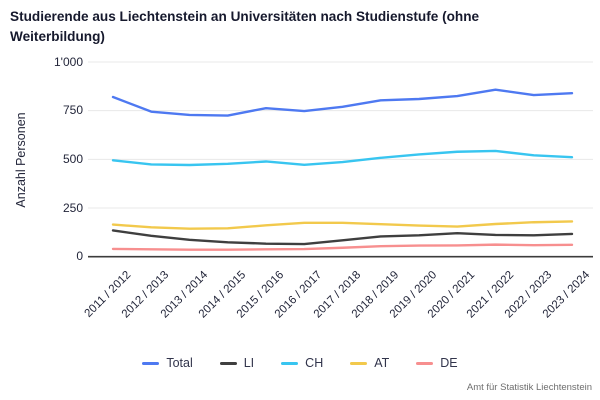 The image size is (600, 400). Describe the element at coordinates (72, 158) in the screenshot. I see `y-tick-label: 500` at that location.